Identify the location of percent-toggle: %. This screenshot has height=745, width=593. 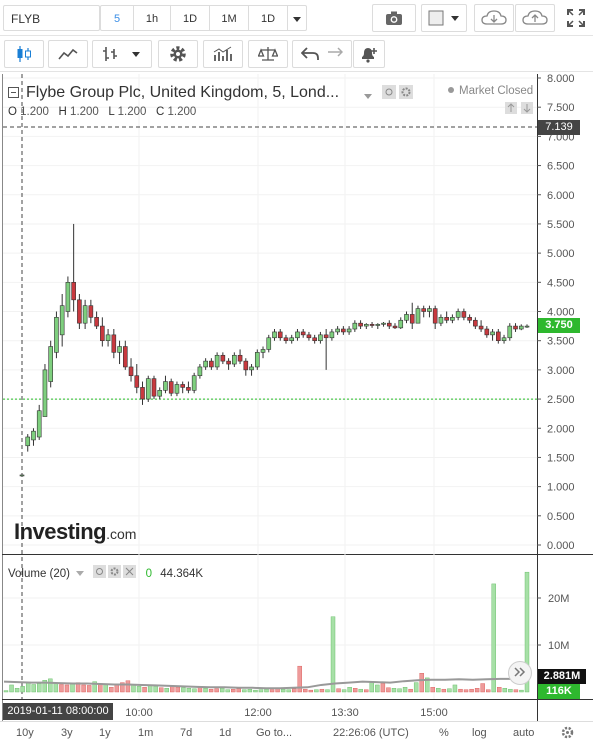
(444, 733).